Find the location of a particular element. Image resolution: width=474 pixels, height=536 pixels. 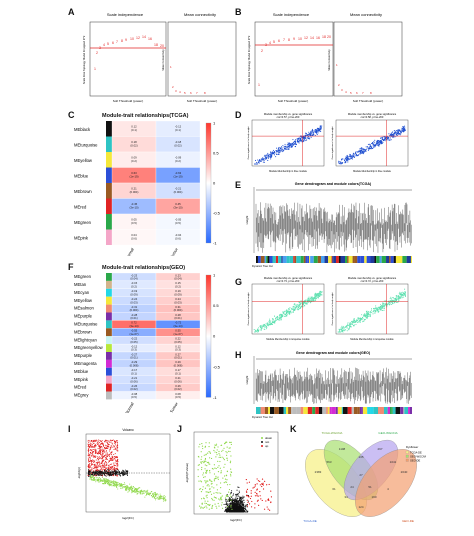

panel-c-cell-label: (3e-10) is located at coordinates (133, 207).